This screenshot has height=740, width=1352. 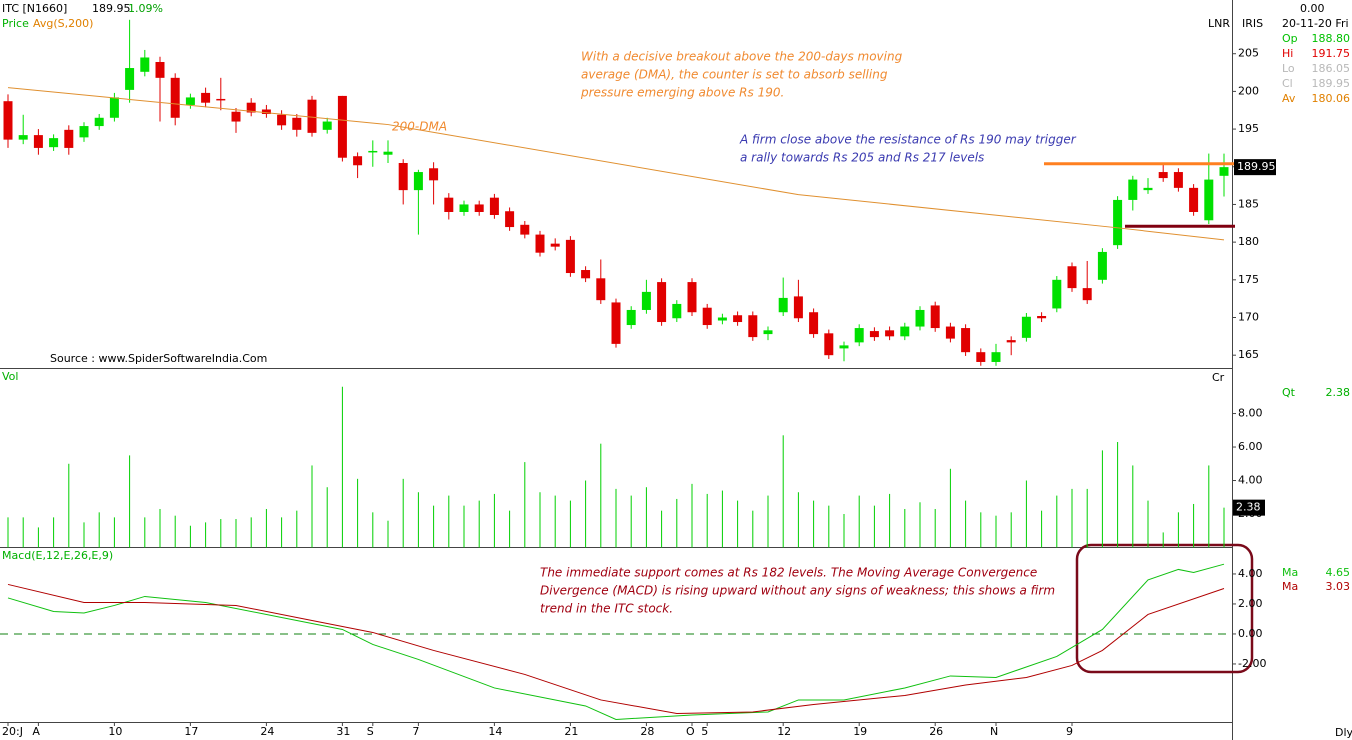 What do you see at coordinates (690, 731) in the screenshot?
I see `x-tick-label: O` at bounding box center [690, 731].